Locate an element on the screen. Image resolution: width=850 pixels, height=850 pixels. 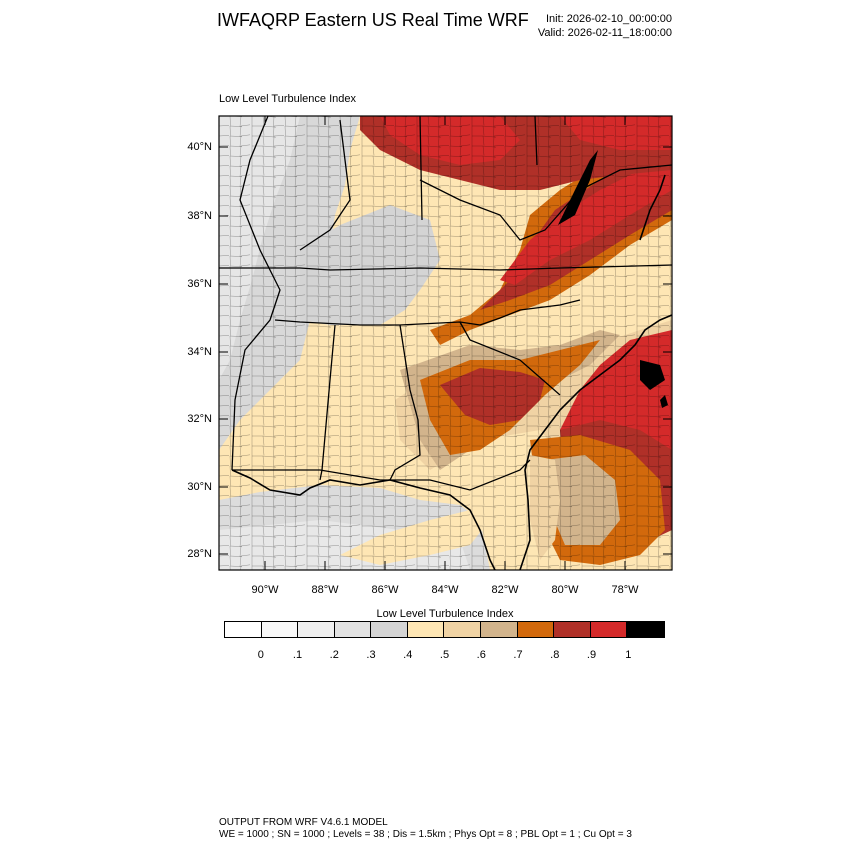
lat-tick-28n: 28°N is located at coordinates (199, 554).